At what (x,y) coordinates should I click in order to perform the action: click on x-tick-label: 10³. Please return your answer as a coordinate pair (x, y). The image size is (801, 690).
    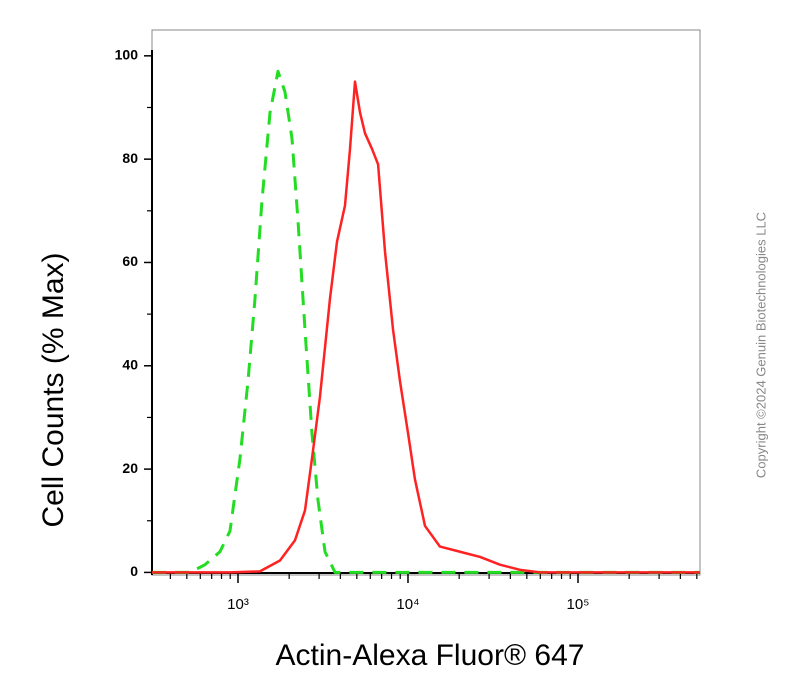
    Looking at the image, I should click on (238, 604).